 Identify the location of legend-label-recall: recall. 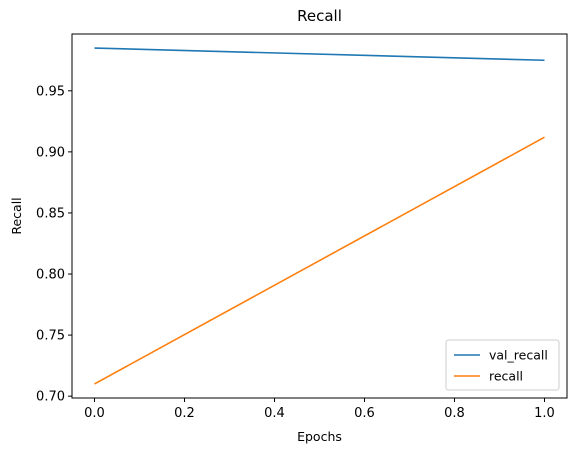
(506, 376).